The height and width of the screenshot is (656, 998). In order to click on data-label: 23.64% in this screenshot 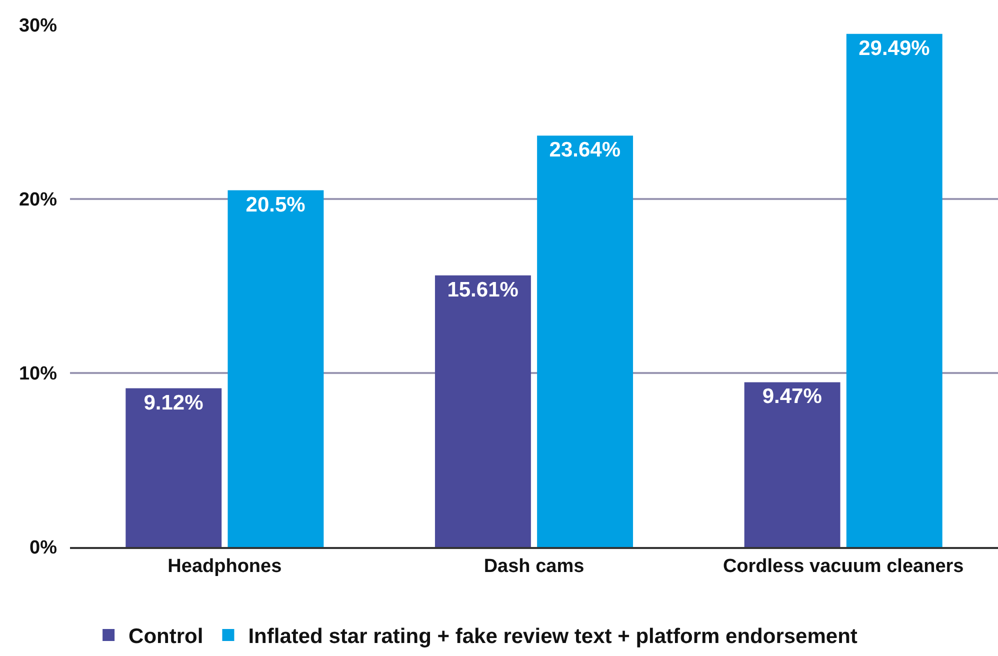, I will do `click(585, 150)`.